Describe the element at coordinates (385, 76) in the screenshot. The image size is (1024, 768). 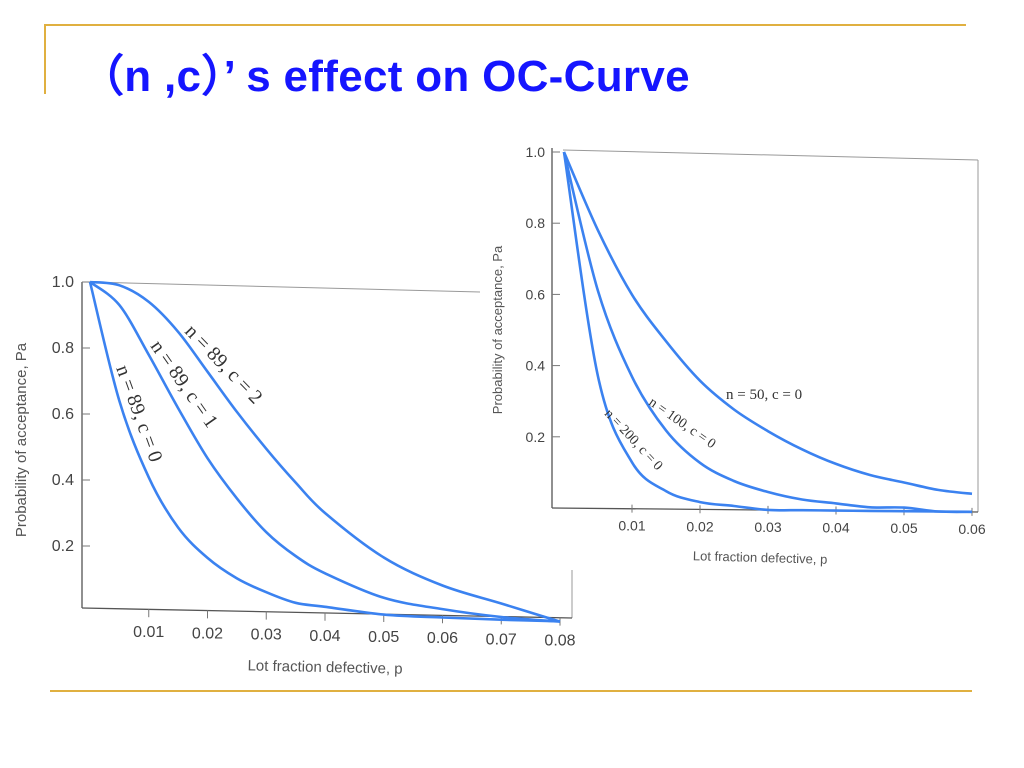
I see `slide-title: （n ,c）’ s effect on OC-Curve` at that location.